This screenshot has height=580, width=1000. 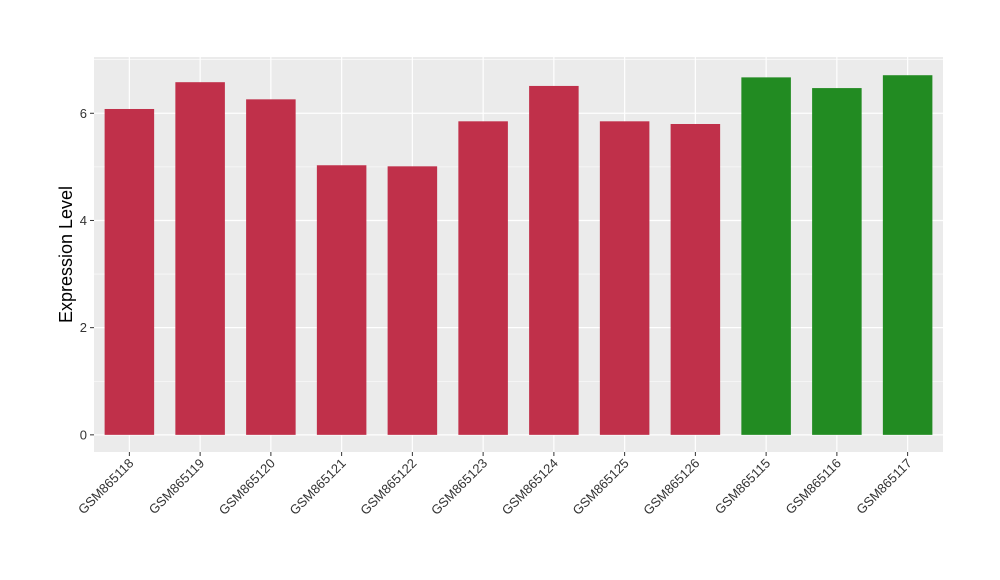 I want to click on x-tick-label: GSM865121, so click(x=318, y=487).